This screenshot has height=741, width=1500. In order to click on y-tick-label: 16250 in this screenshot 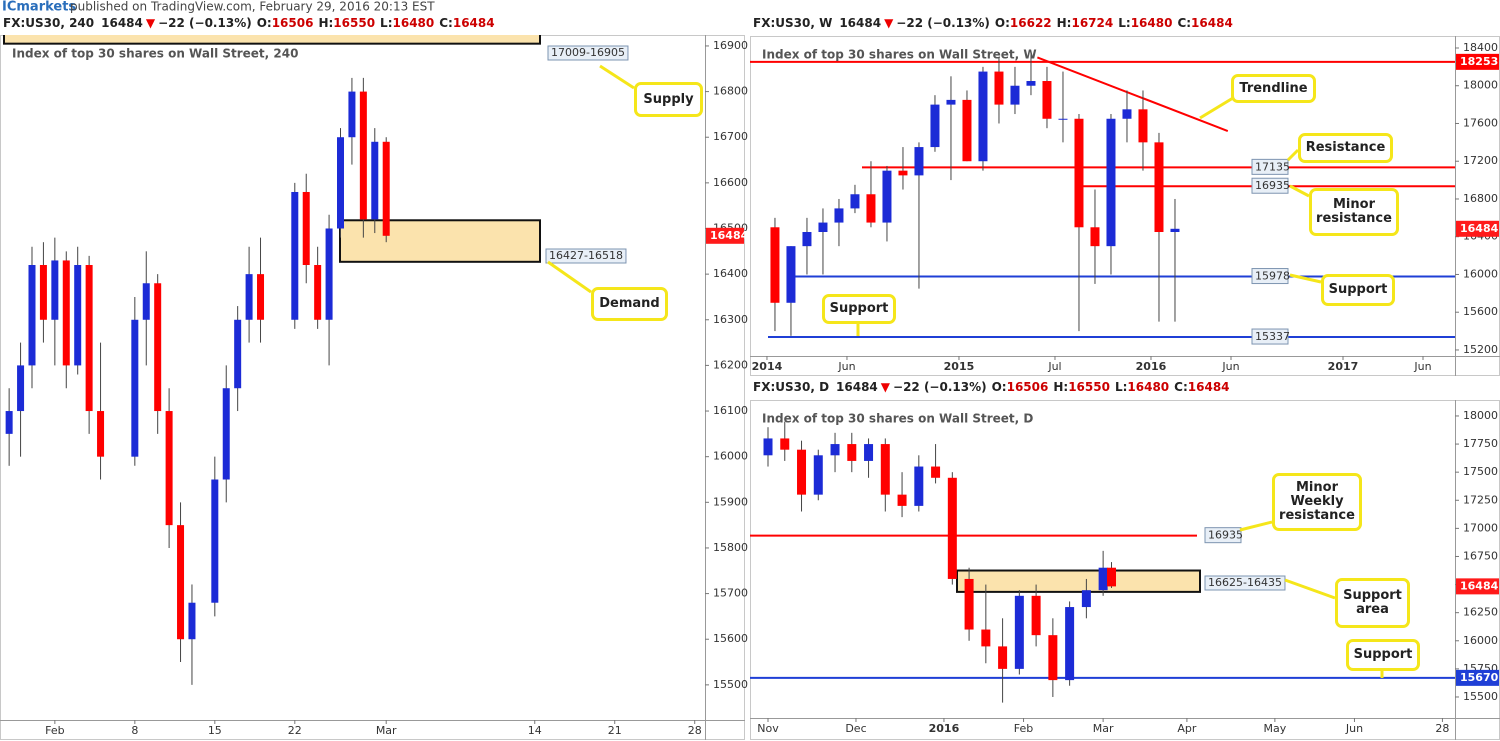, I will do `click(1480, 612)`.